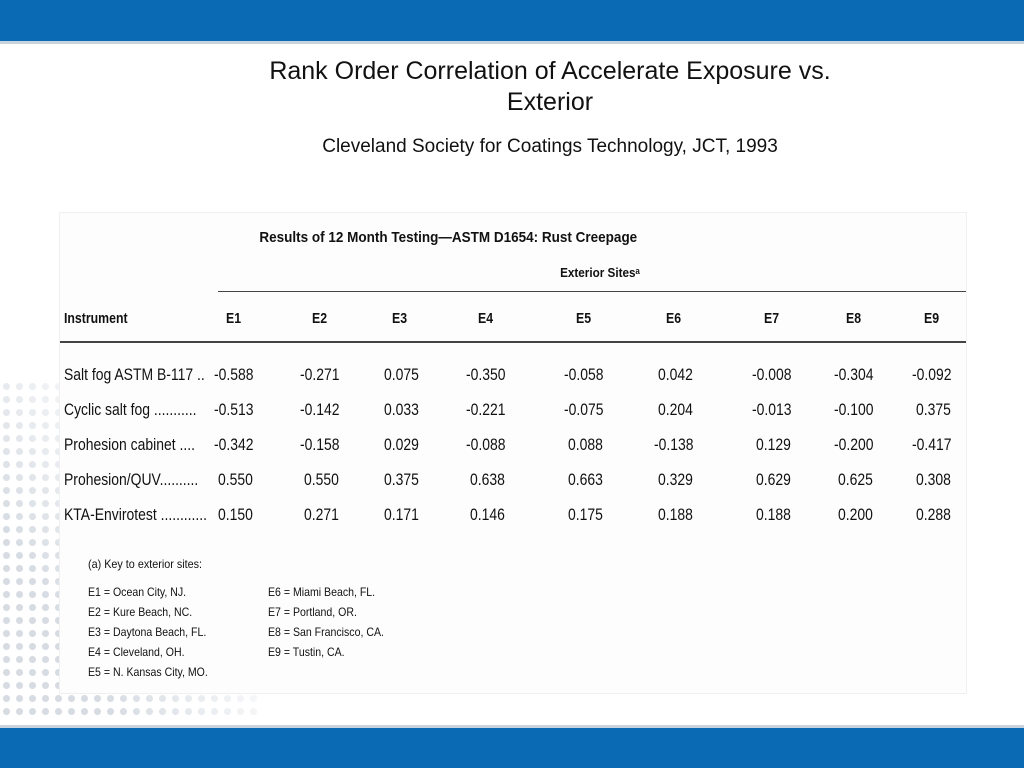  Describe the element at coordinates (234, 444) in the screenshot. I see `table-cell: -0.342` at that location.